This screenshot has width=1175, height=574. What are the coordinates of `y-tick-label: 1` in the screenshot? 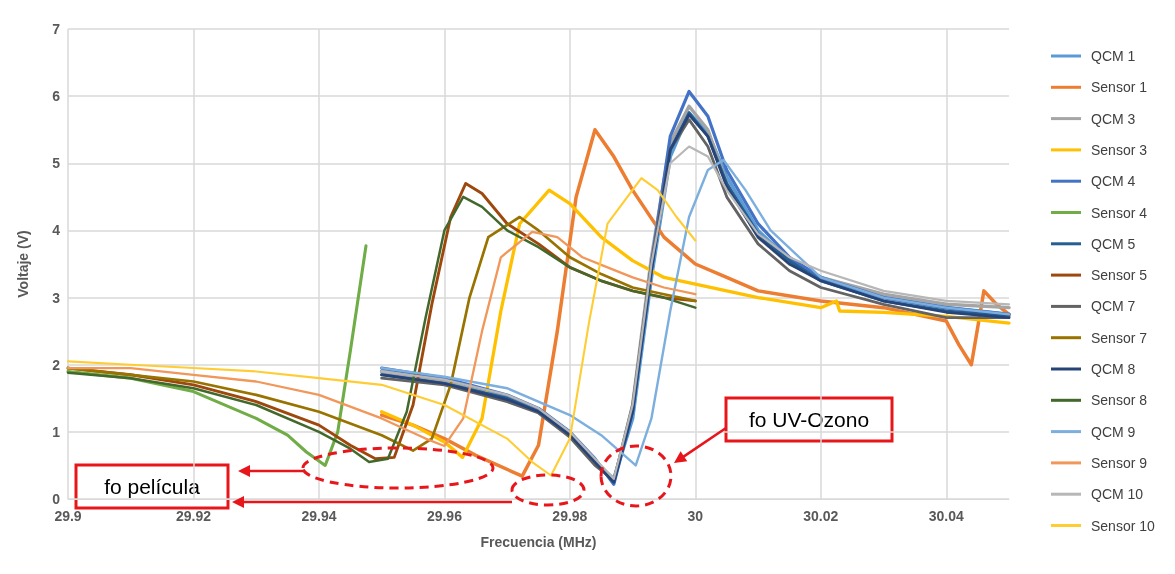 It's located at (56, 431).